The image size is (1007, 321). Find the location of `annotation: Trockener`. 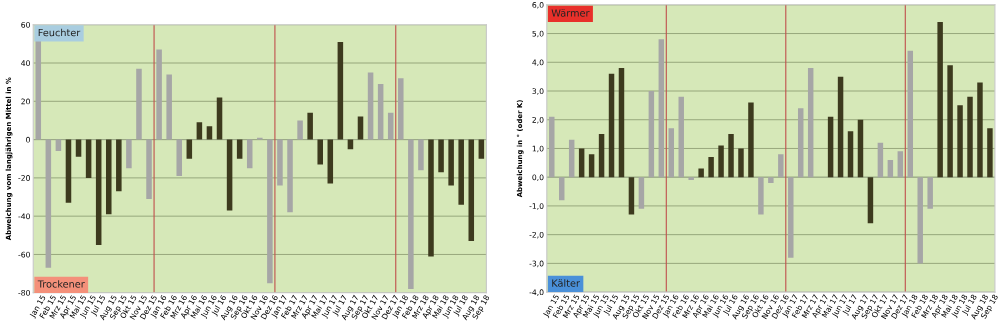

annotation: Trockener is located at coordinates (61, 284).